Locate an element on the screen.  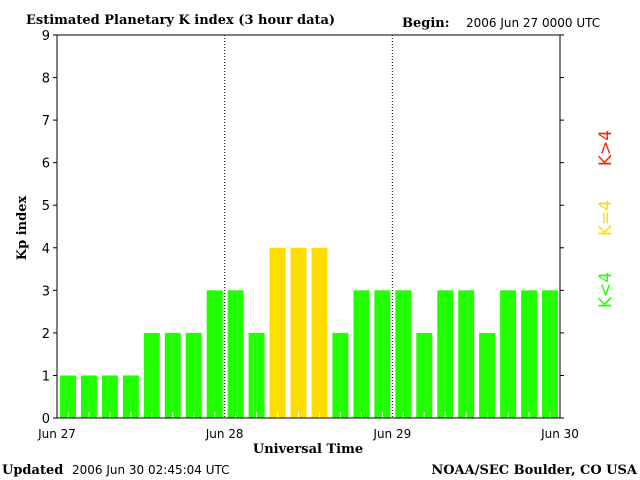
y-tick-label: 4 is located at coordinates (46, 249).